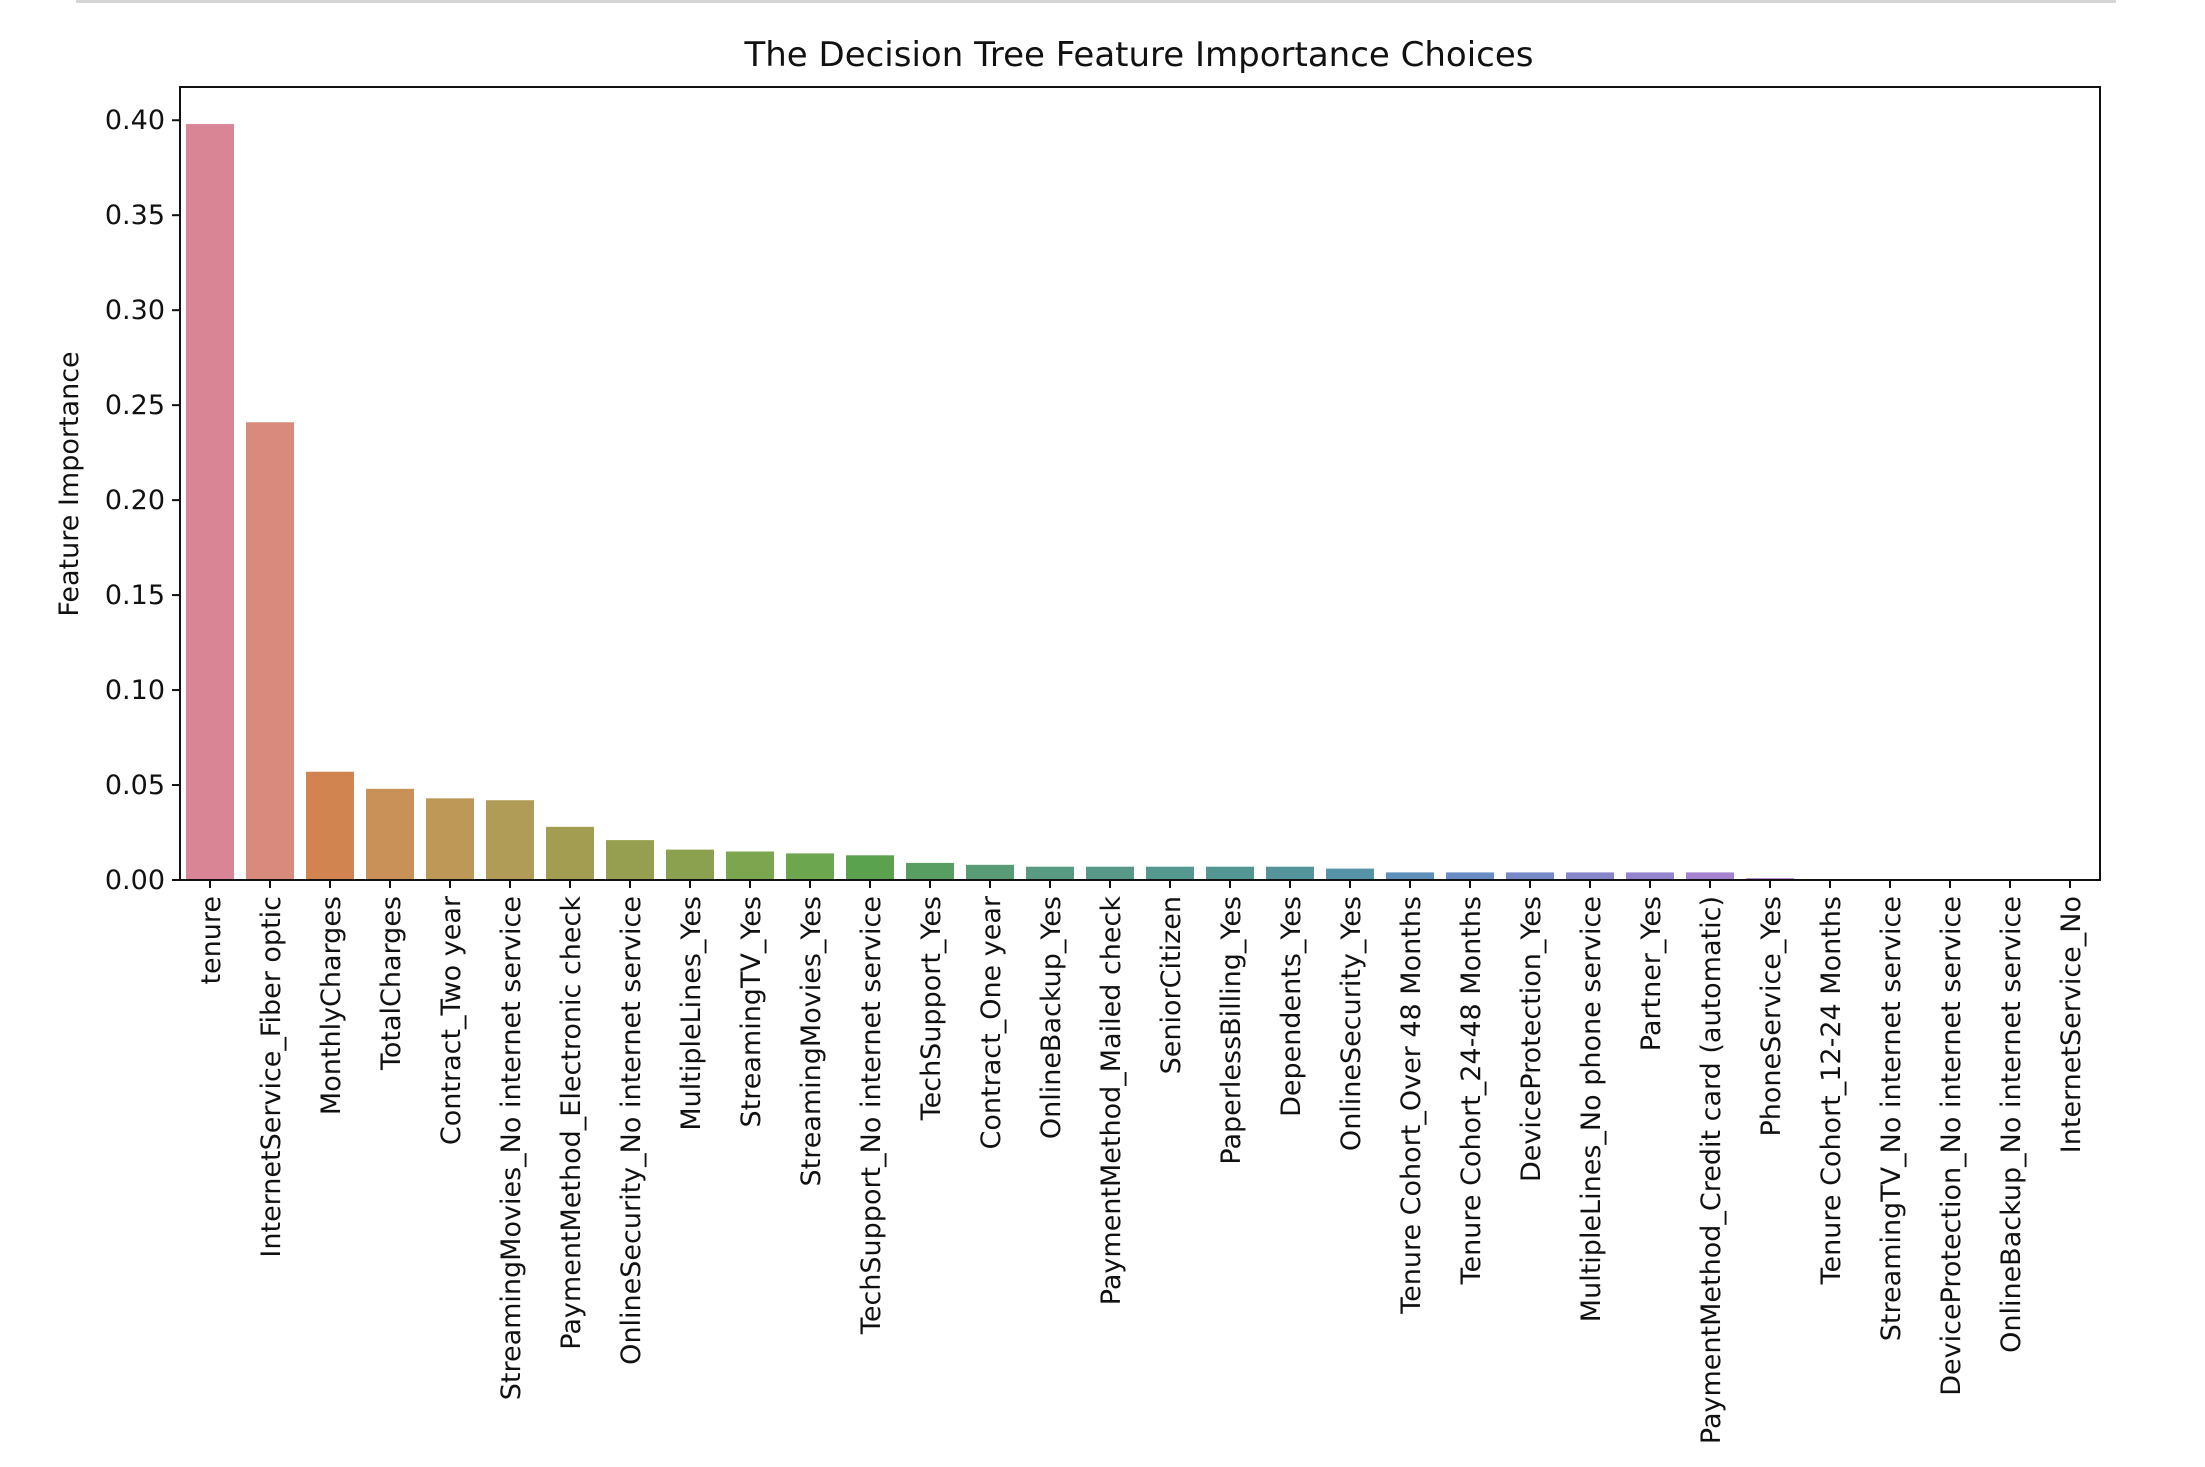 The image size is (2205, 1467). I want to click on y-axis-ticks: 0.00 0.05 0.10 0.15 0.20 0.25 0.30 0.35 0.40, so click(142, 500).